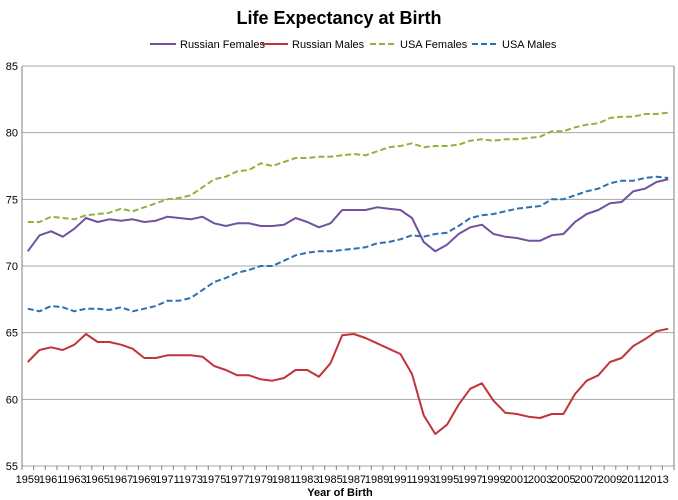 The image size is (678, 500). I want to click on x-tick-label: 1973, so click(191, 480).